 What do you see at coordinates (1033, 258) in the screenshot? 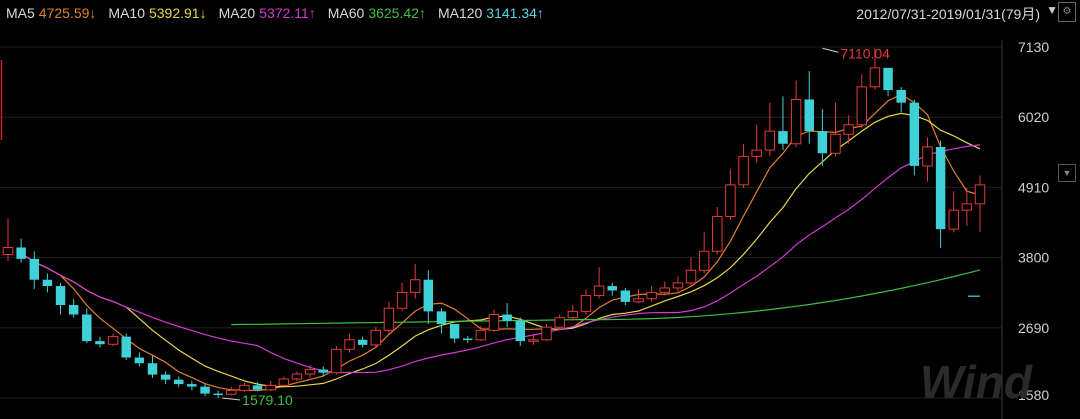
I see `y-tick-label: 3800` at bounding box center [1033, 258].